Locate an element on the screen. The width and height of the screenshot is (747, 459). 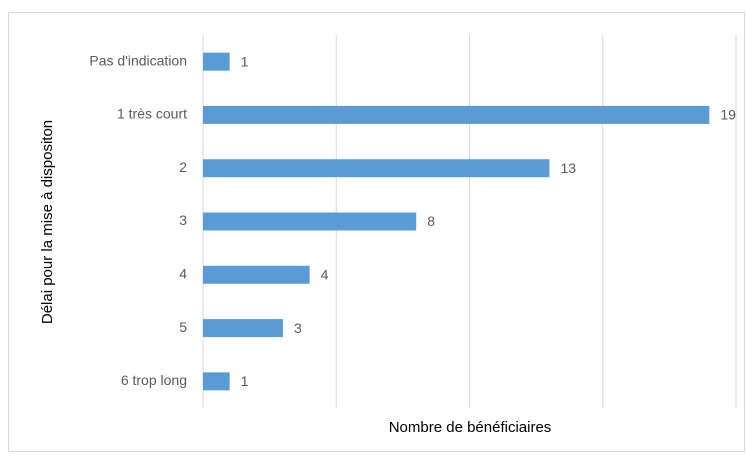
y-tick-label: 4 is located at coordinates (183, 273).